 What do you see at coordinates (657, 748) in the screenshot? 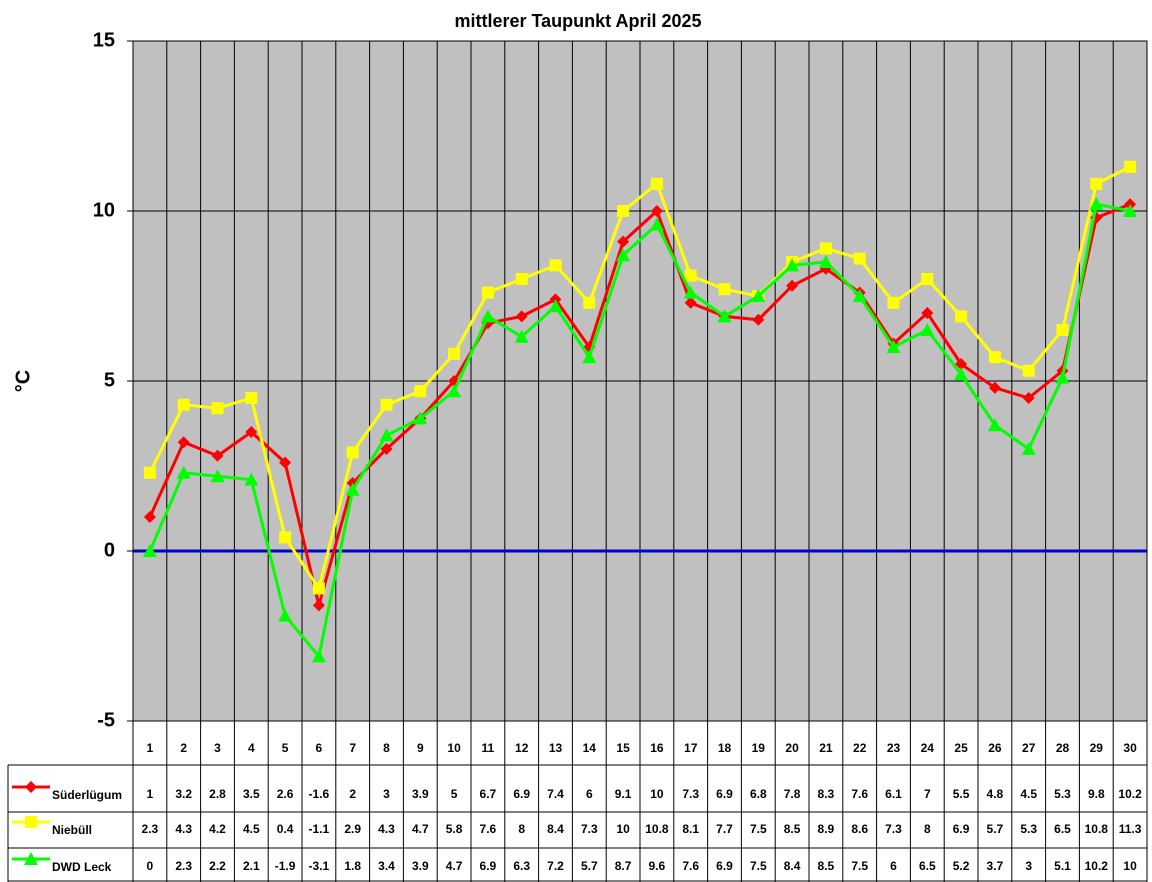
I see `x-tick-label: 16` at bounding box center [657, 748].